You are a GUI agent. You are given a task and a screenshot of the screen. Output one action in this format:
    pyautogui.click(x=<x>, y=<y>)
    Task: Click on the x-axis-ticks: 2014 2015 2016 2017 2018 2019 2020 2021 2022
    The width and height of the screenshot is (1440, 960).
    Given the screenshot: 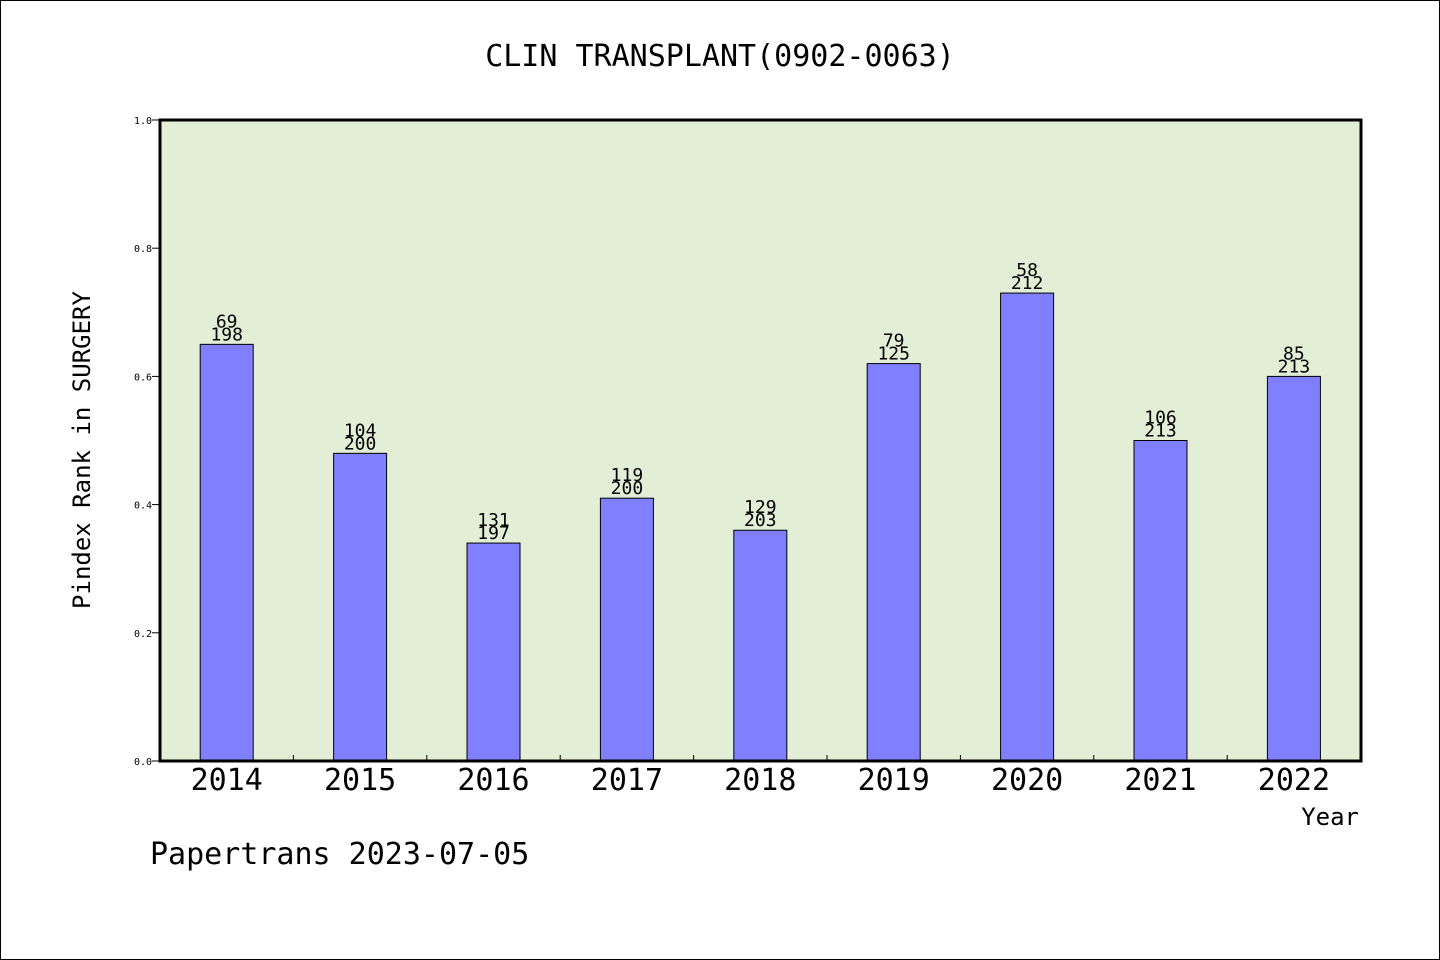 What is the action you would take?
    pyautogui.click(x=760, y=776)
    